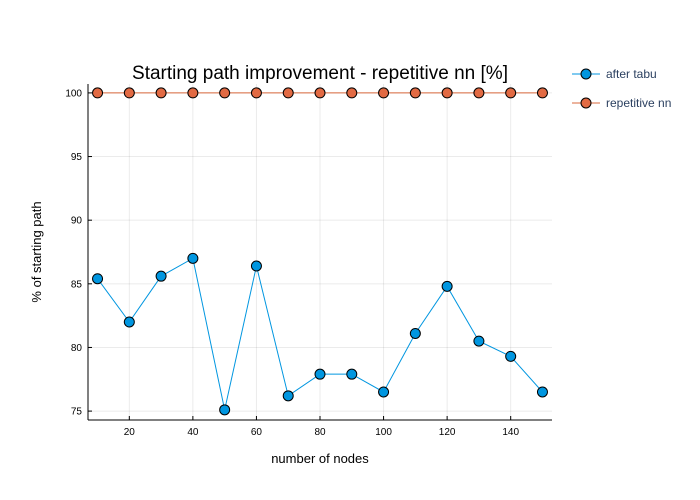 This screenshot has width=700, height=500. Describe the element at coordinates (130, 432) in the screenshot. I see `x-tick-label: 20` at that location.